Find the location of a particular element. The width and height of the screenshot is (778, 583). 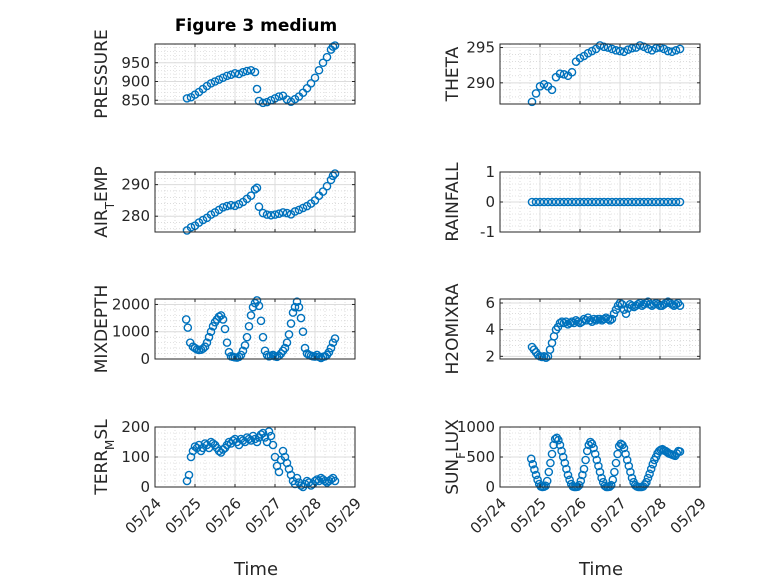

y-axis-label: H2OMIXRA is located at coordinates (453, 328).